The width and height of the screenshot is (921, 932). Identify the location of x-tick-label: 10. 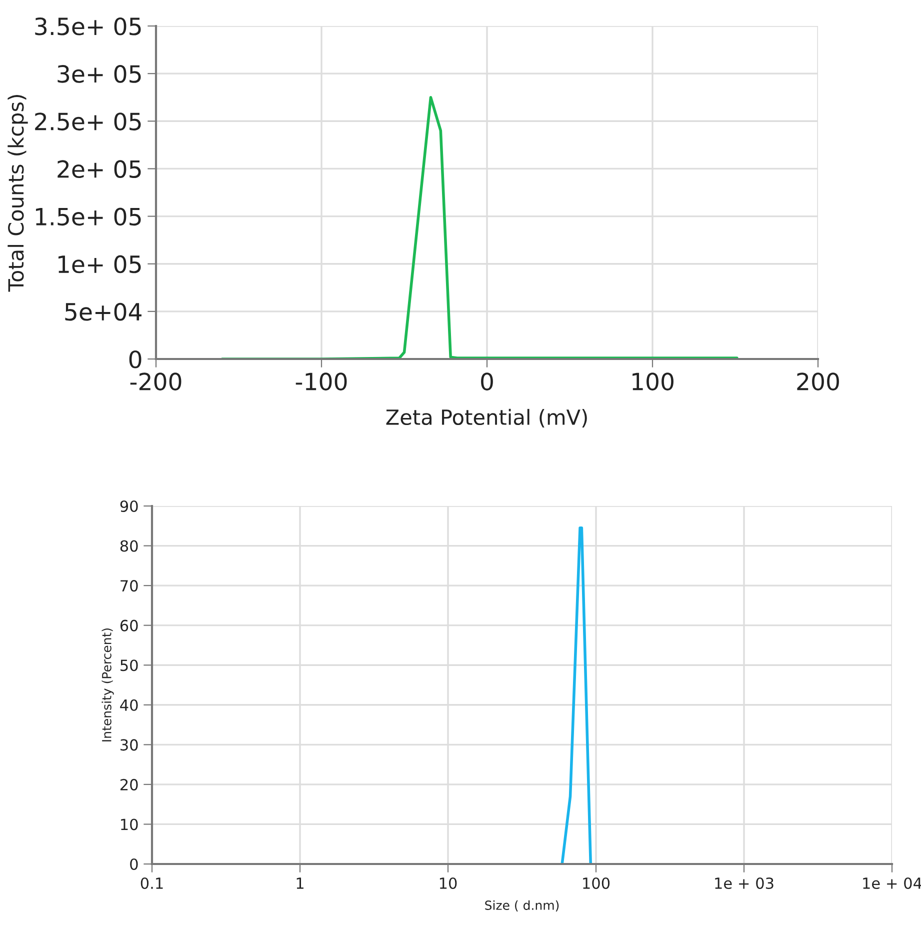
(448, 883).